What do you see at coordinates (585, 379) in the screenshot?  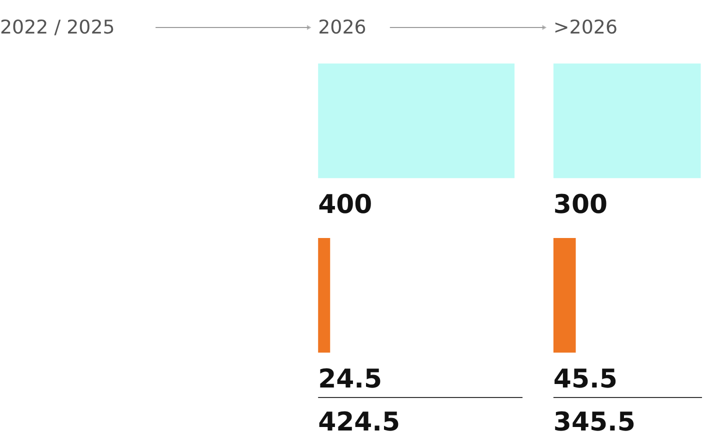 I see `data-label: 45.5` at bounding box center [585, 379].